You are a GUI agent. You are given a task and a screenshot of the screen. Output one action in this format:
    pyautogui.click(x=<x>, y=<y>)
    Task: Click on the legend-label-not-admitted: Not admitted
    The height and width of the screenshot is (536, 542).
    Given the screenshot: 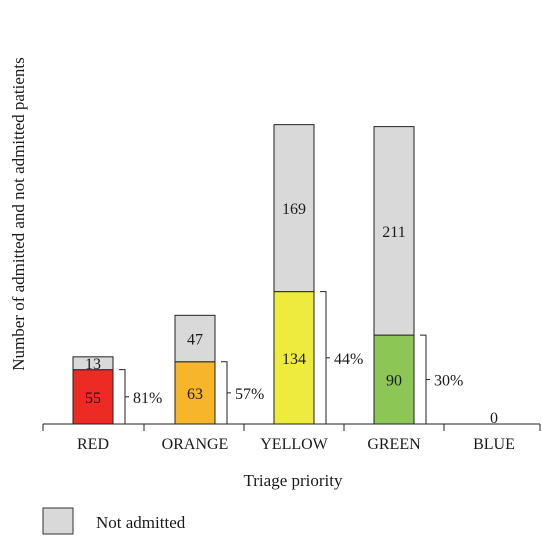 What is the action you would take?
    pyautogui.click(x=141, y=522)
    